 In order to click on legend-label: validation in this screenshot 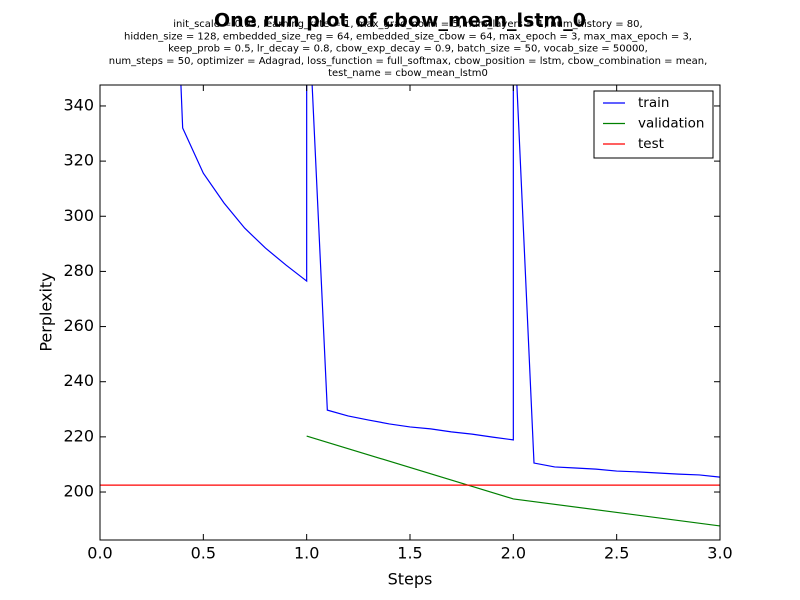, I will do `click(671, 124)`.